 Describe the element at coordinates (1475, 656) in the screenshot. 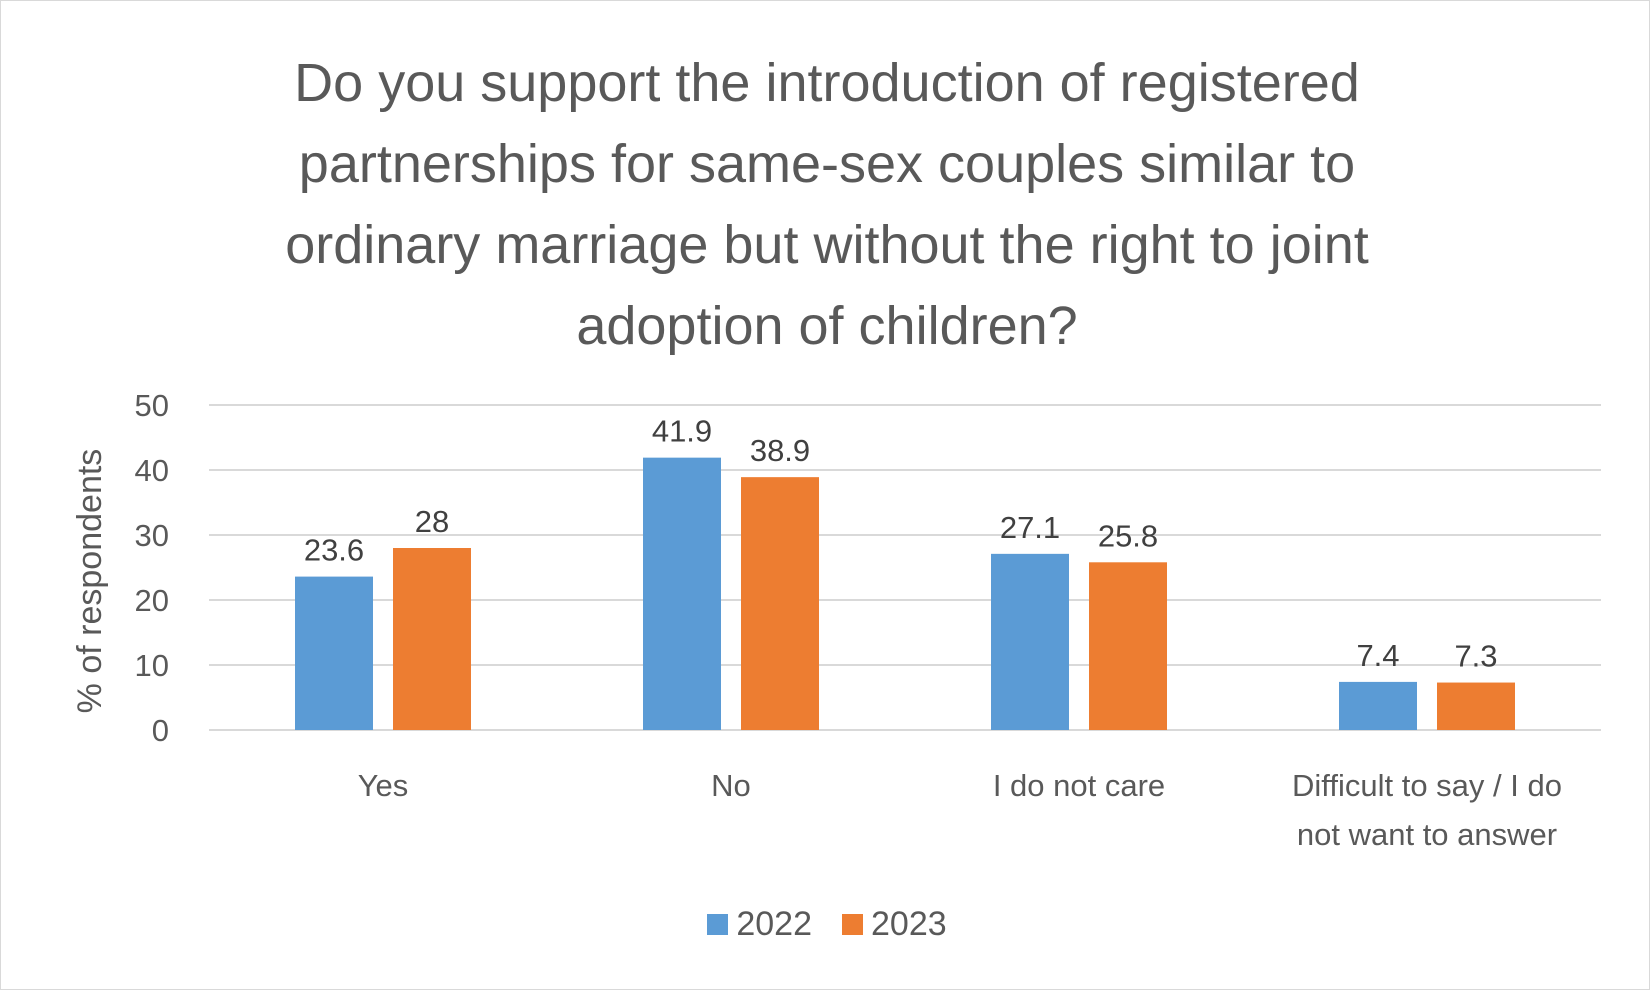

I see `data-label-2023-3: 7.3` at that location.